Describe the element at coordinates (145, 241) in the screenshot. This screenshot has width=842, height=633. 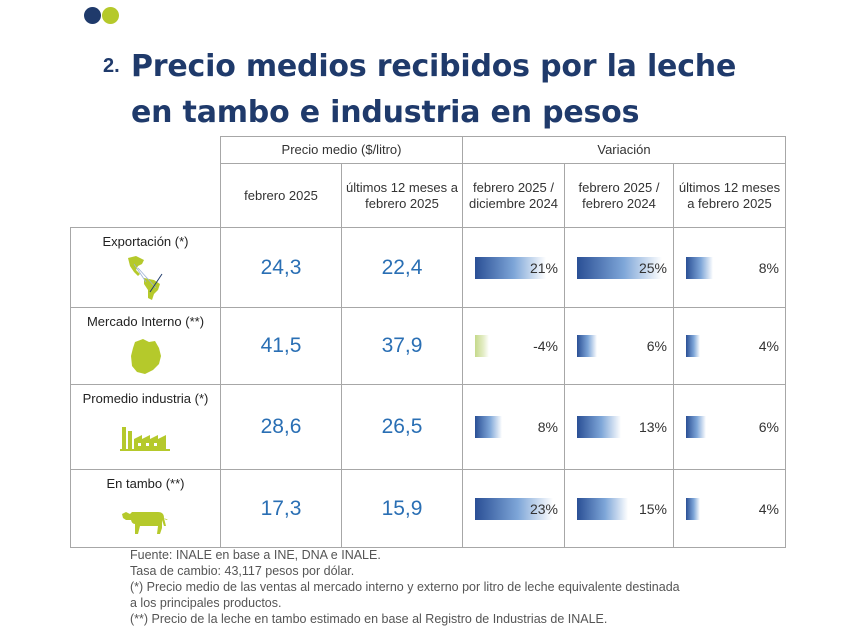
I see `row-label: Exportación (*)` at that location.